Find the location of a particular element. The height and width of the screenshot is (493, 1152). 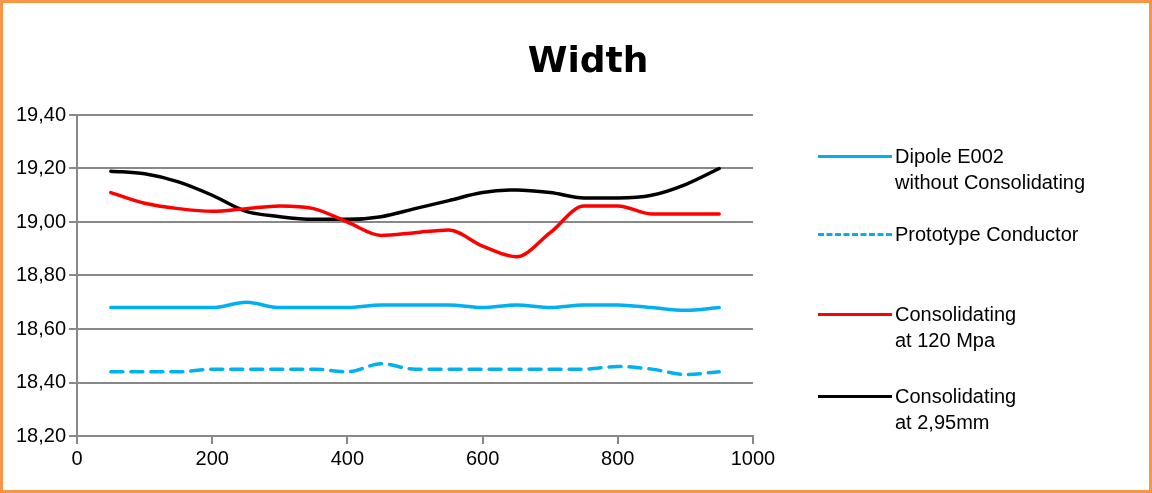

legend-label: Consolidating at 120 Mpa is located at coordinates (956, 327).